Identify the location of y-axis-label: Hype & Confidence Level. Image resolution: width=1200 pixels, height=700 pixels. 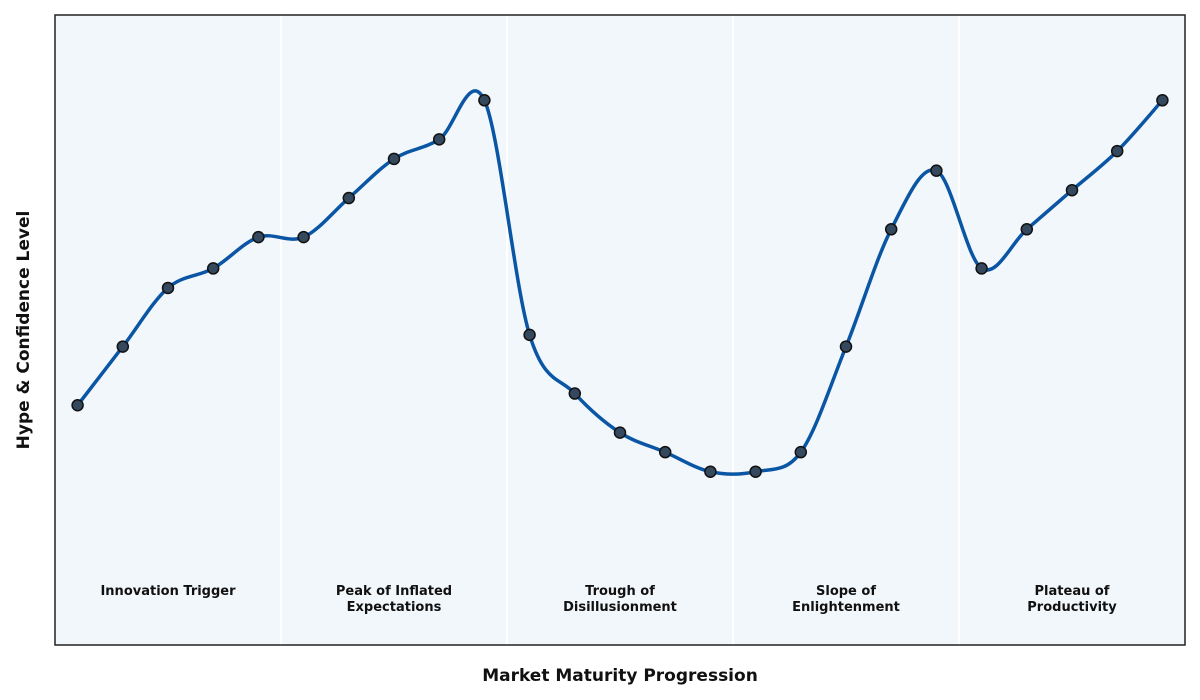
(24, 330).